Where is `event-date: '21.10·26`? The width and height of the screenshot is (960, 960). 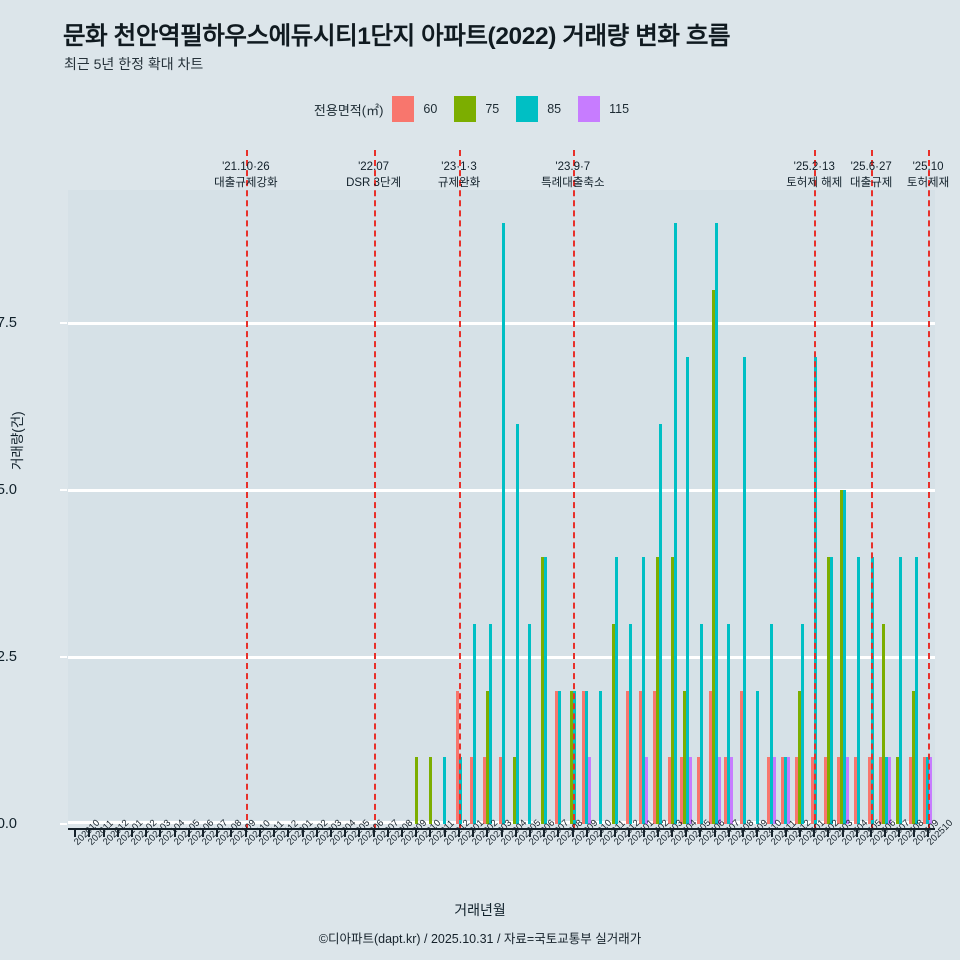 event-date: '21.10·26 is located at coordinates (246, 167).